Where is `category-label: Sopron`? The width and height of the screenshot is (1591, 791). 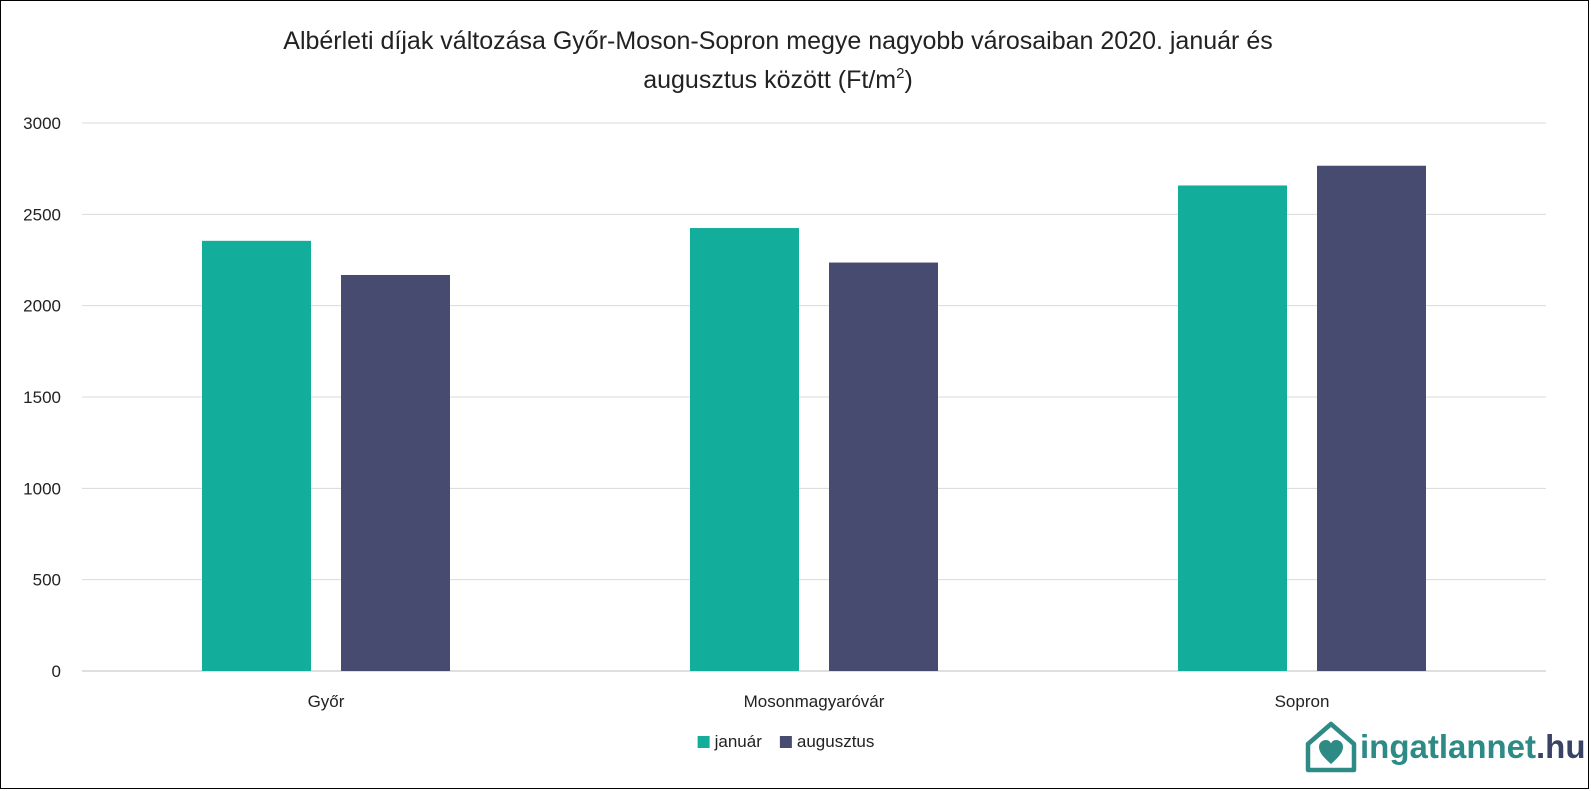 category-label: Sopron is located at coordinates (1302, 701).